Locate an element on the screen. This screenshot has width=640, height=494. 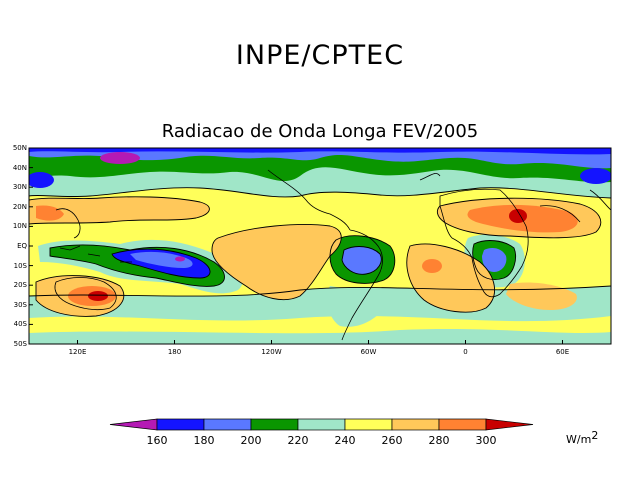
colorbar-level: 220 is located at coordinates (298, 440).